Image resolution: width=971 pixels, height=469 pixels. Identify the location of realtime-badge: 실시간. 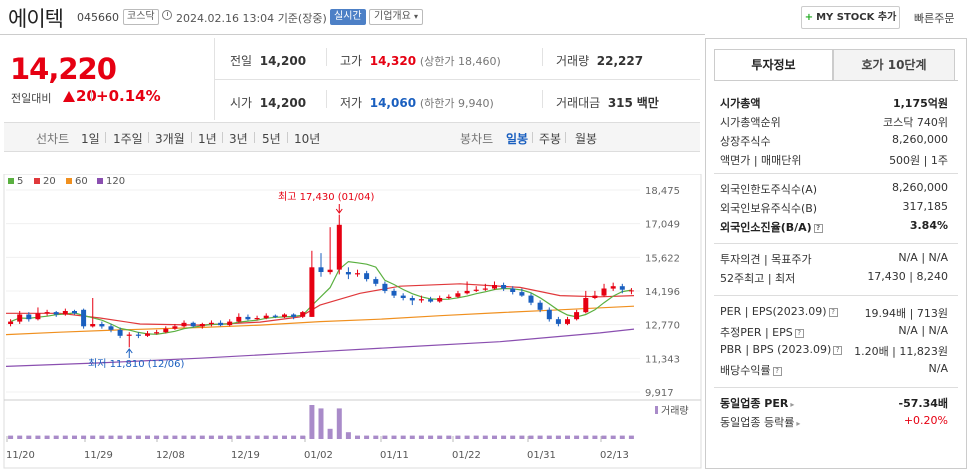
(348, 17).